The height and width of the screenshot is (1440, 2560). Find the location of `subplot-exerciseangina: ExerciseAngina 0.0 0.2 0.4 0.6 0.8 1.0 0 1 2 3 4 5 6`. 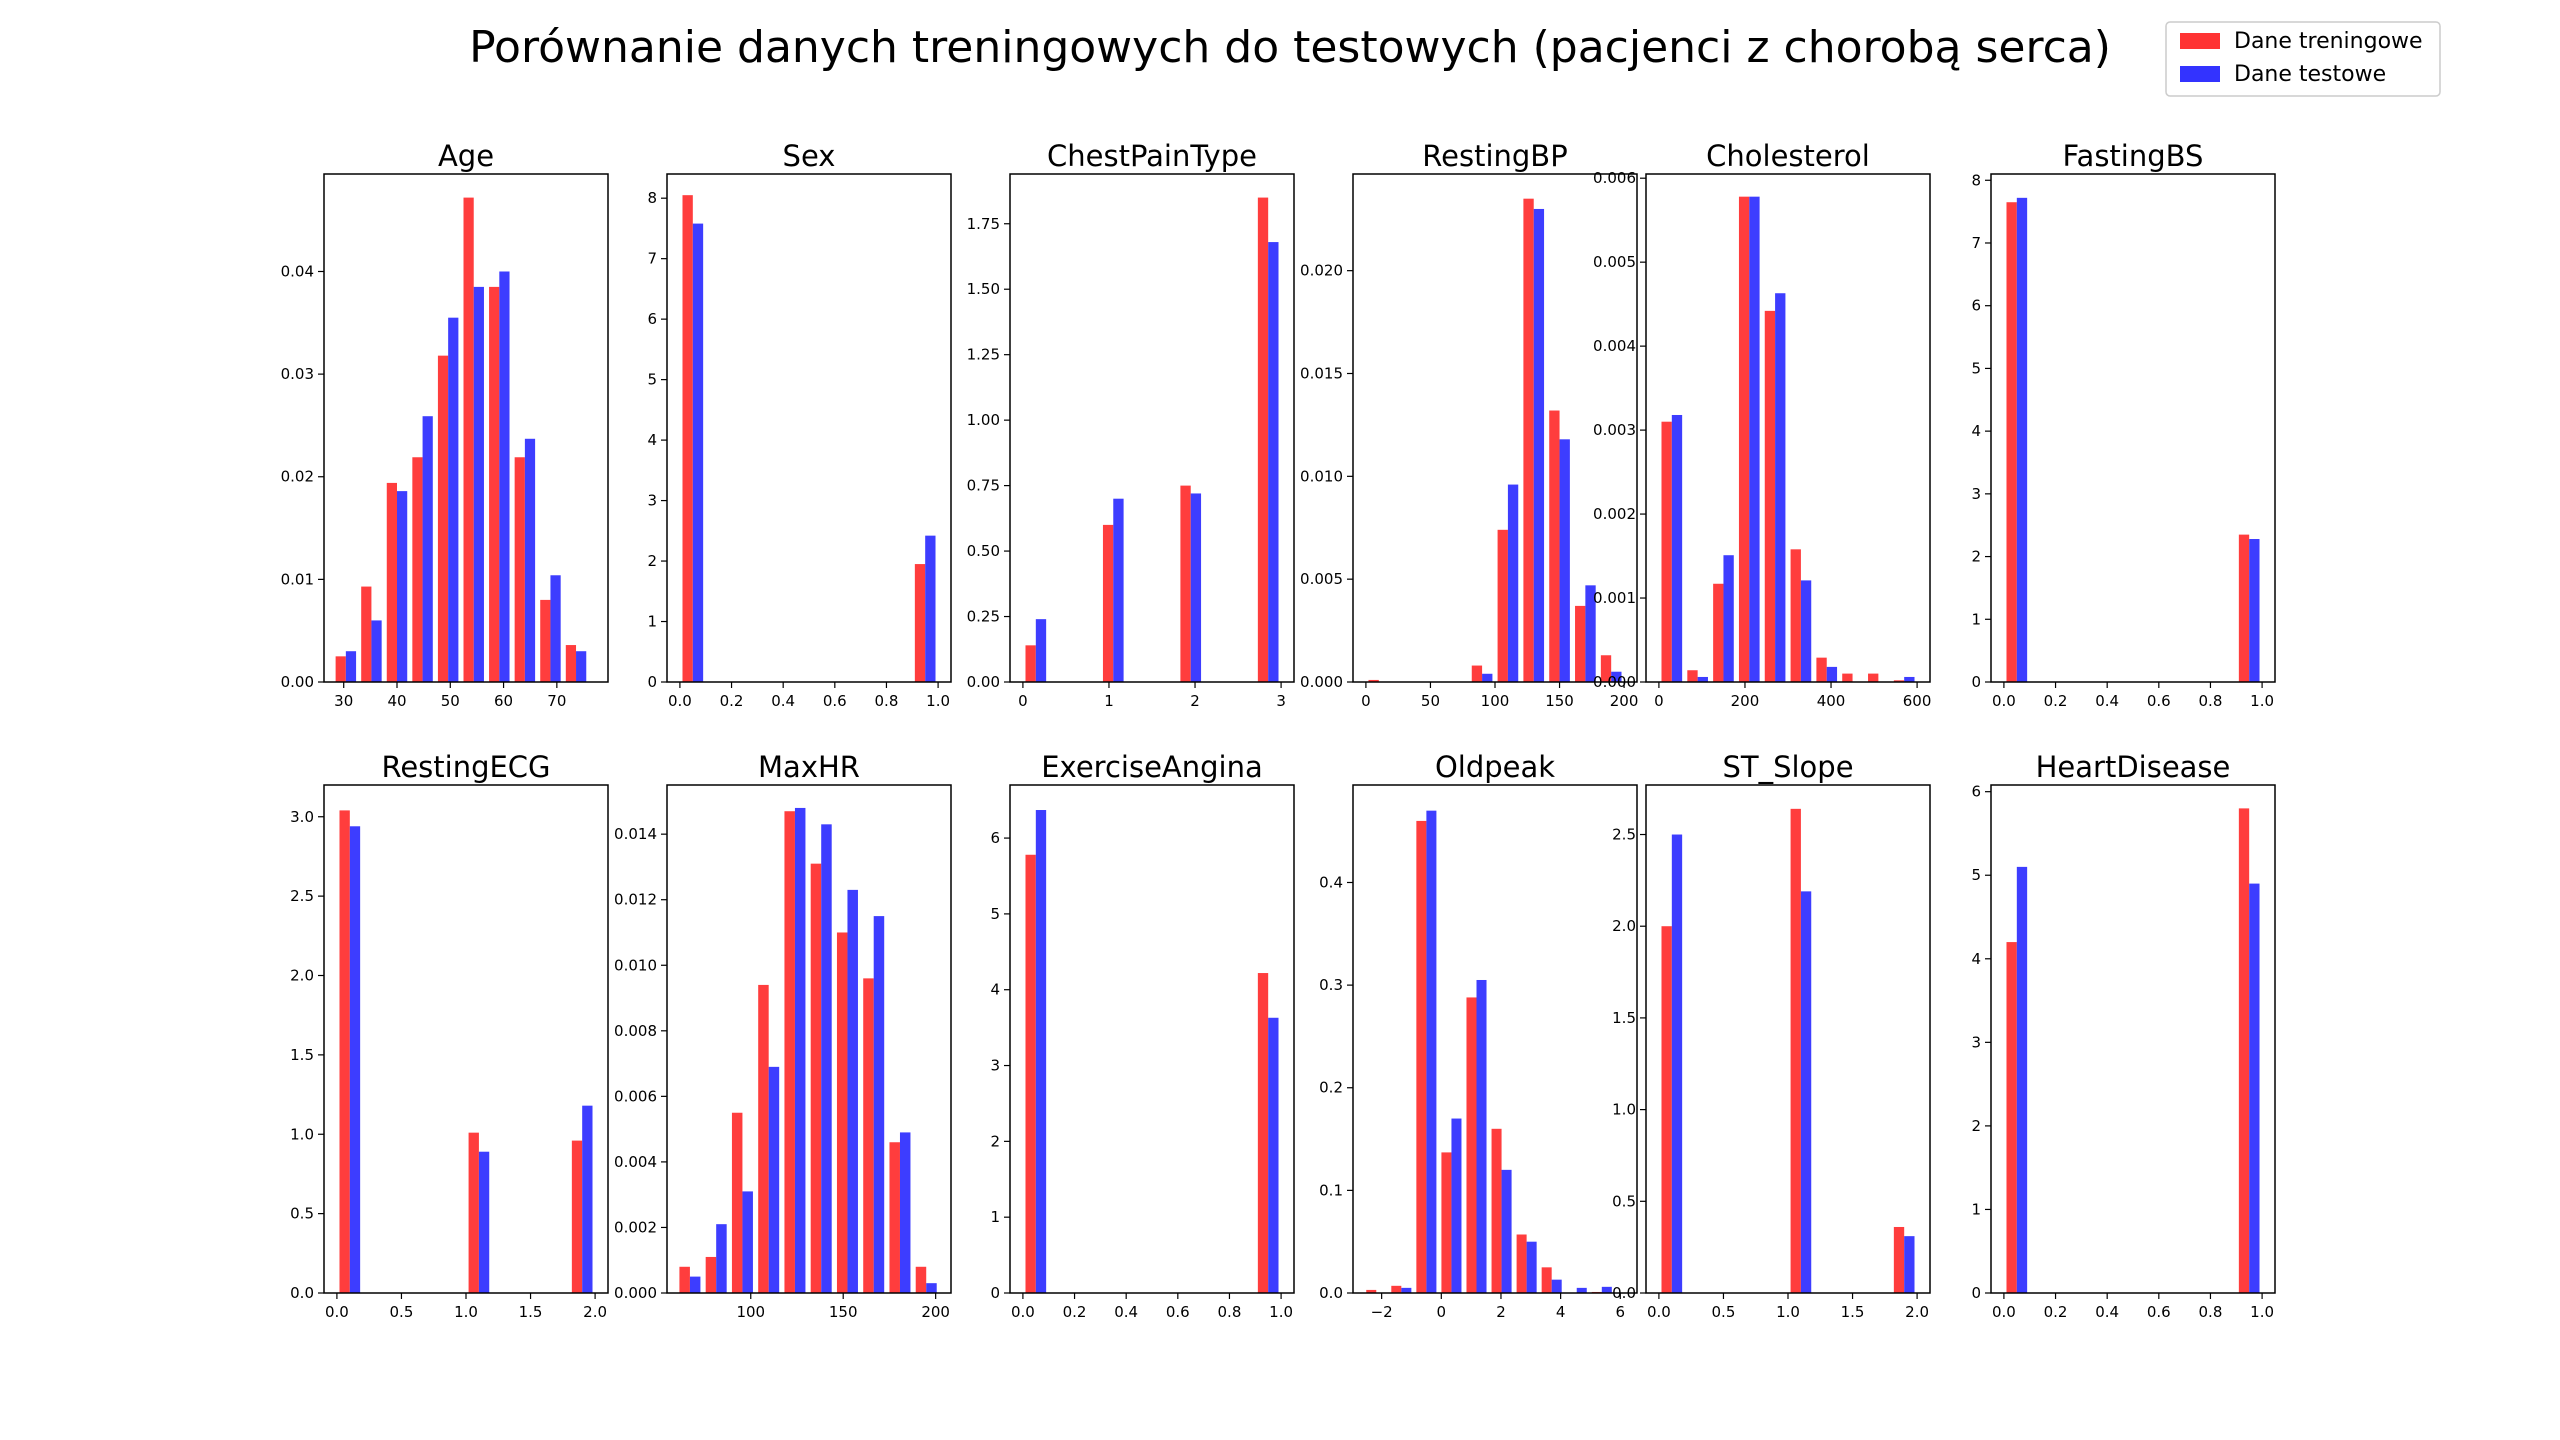

subplot-exerciseangina: ExerciseAngina 0.0 0.2 0.4 0.6 0.8 1.0 0 1 2 3 4 5 6 is located at coordinates (1142, 1035).